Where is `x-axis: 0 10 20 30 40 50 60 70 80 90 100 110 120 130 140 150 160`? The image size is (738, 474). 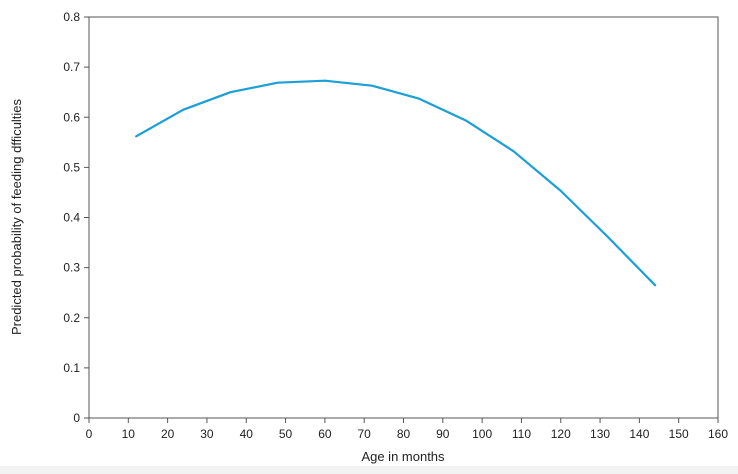 x-axis: 0 10 20 30 40 50 60 70 80 90 100 110 120 130 140 150 160 is located at coordinates (407, 429).